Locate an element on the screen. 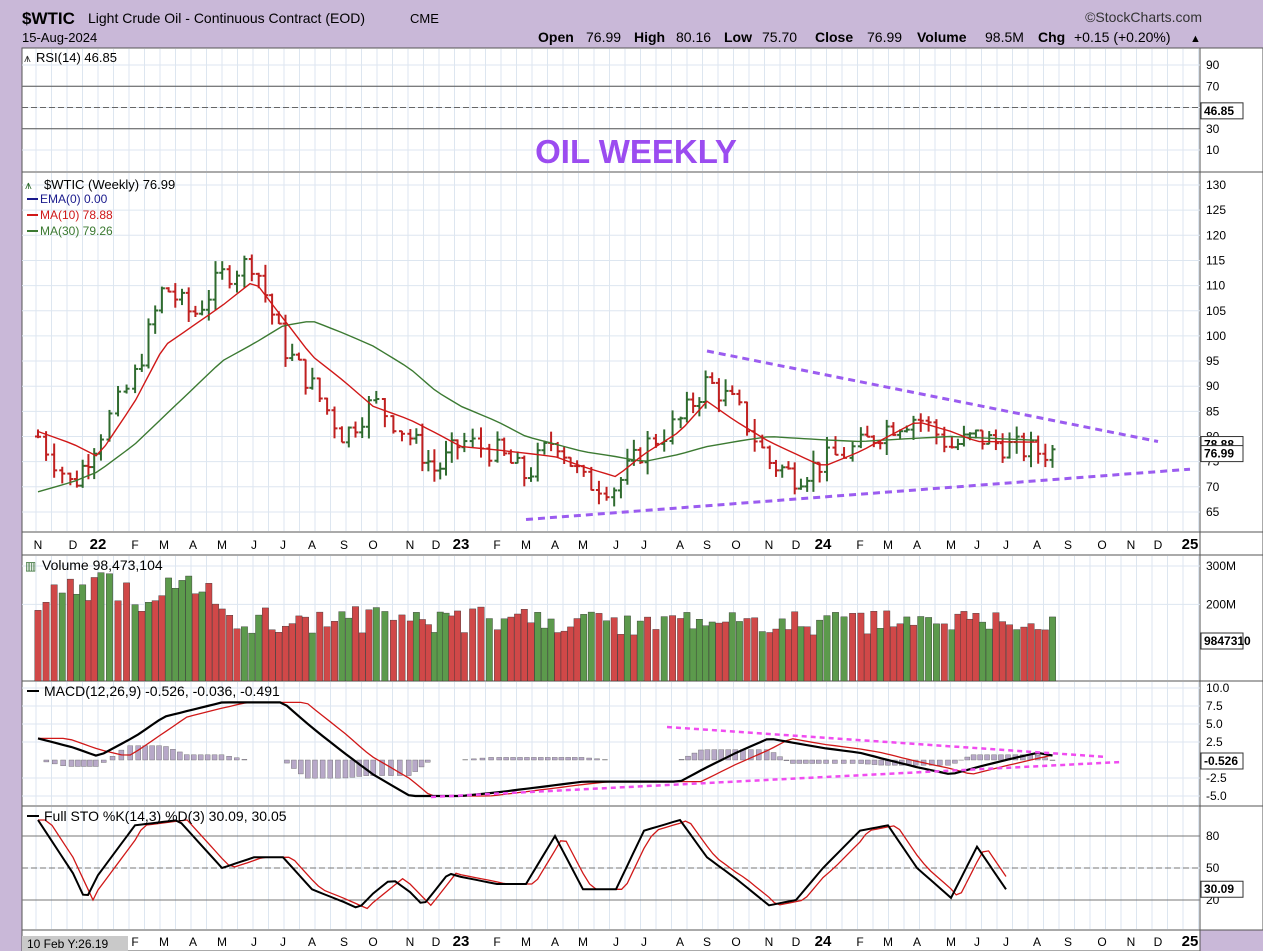  rsi-tick-label: 10 is located at coordinates (1213, 150).